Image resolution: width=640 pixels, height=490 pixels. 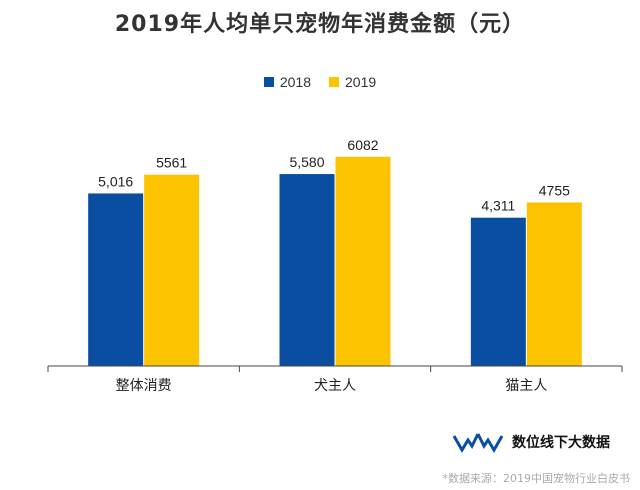 What do you see at coordinates (536, 478) in the screenshot?
I see `source-note: *数据来源：2019中国宠物行业白皮书` at bounding box center [536, 478].